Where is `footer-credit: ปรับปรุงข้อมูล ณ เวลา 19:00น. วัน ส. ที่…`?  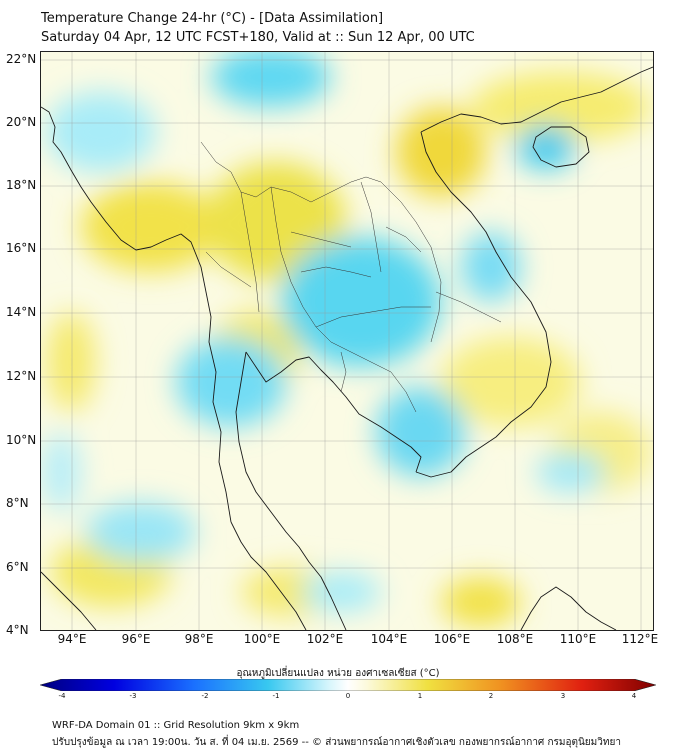
footer-credit: ปรับปรุงข้อมูล ณ เวลา 19:00น. วัน ส. ที่… is located at coordinates (336, 742).